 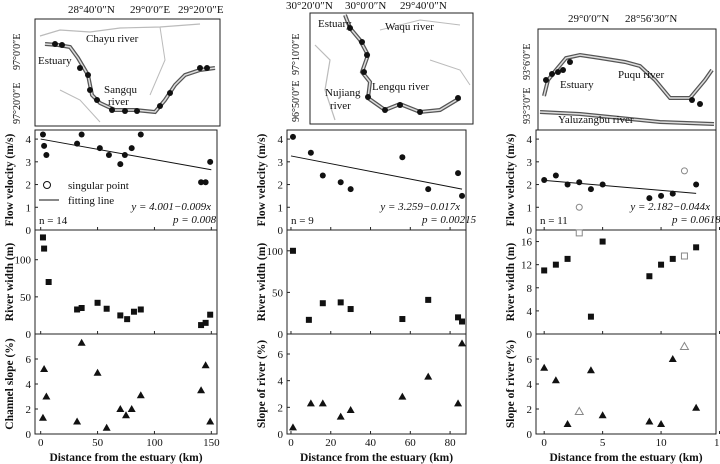 I want to click on x-tick-label: 100, so click(x=154, y=443).